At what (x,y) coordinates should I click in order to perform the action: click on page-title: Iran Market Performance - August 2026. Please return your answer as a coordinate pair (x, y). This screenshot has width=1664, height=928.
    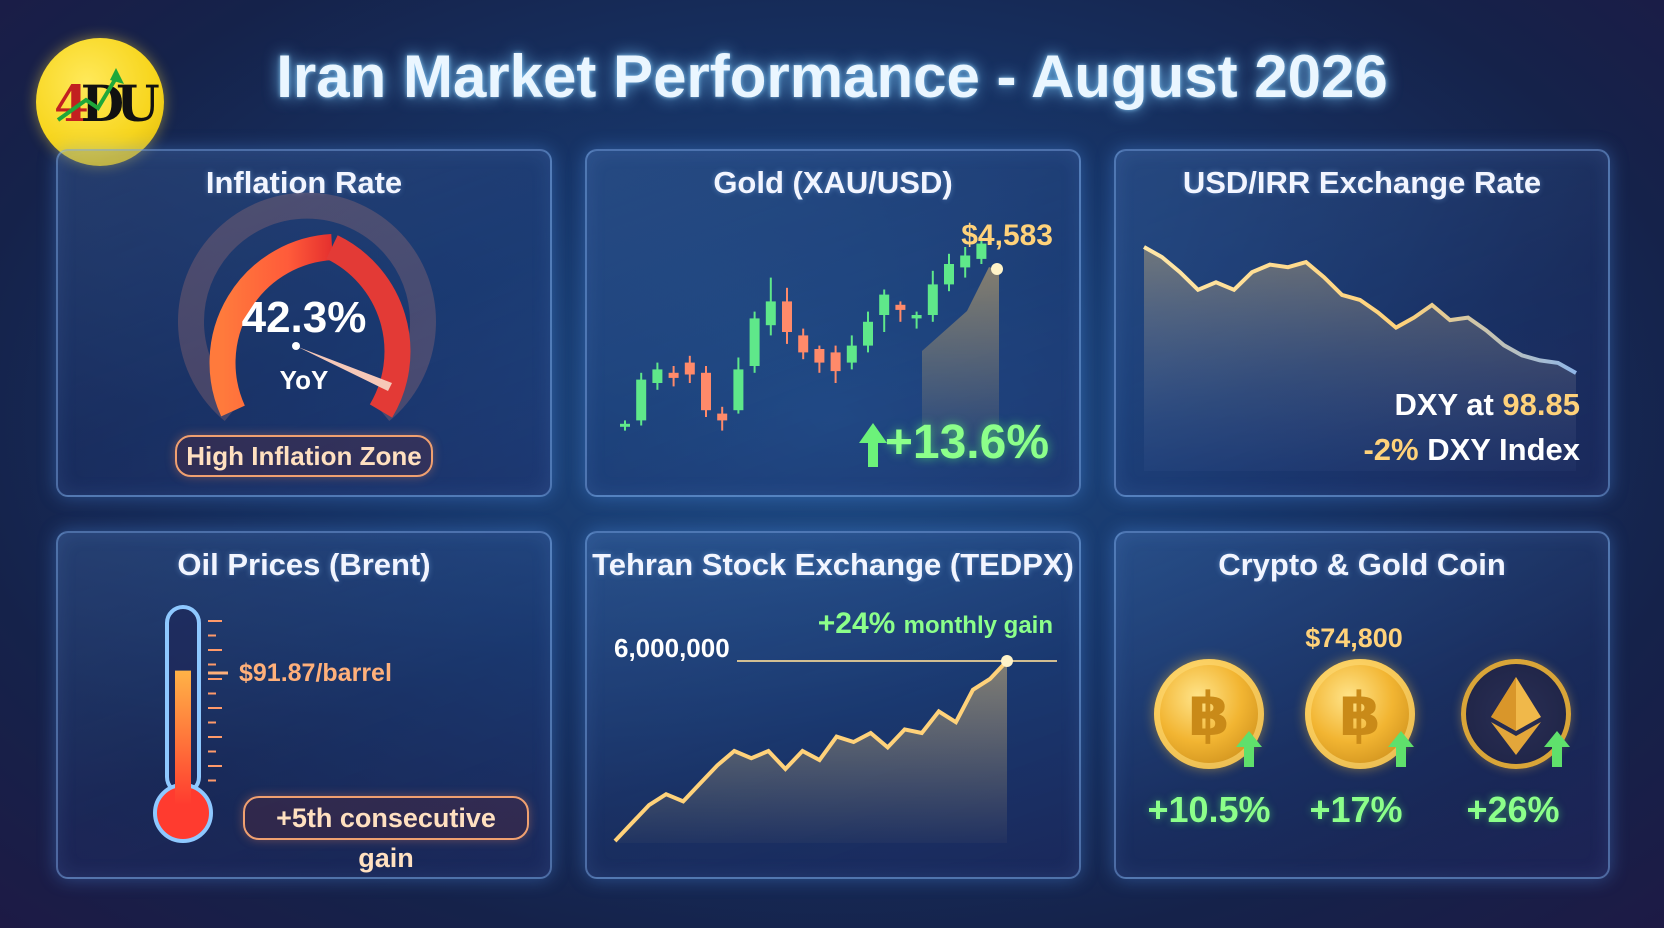
    Looking at the image, I should click on (832, 76).